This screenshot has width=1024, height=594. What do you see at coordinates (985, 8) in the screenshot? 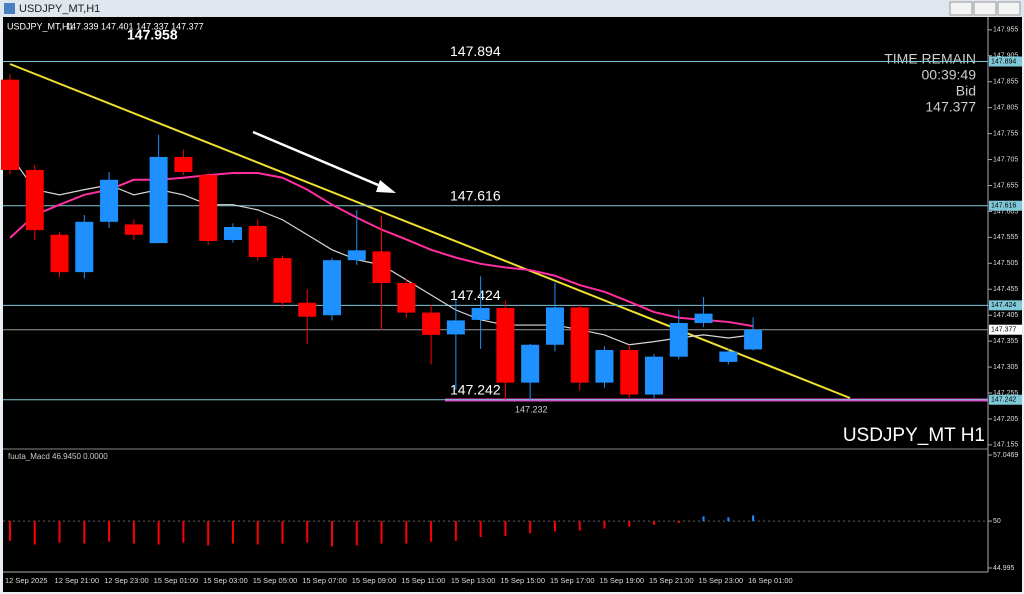
I see `maximize-button` at bounding box center [985, 8].